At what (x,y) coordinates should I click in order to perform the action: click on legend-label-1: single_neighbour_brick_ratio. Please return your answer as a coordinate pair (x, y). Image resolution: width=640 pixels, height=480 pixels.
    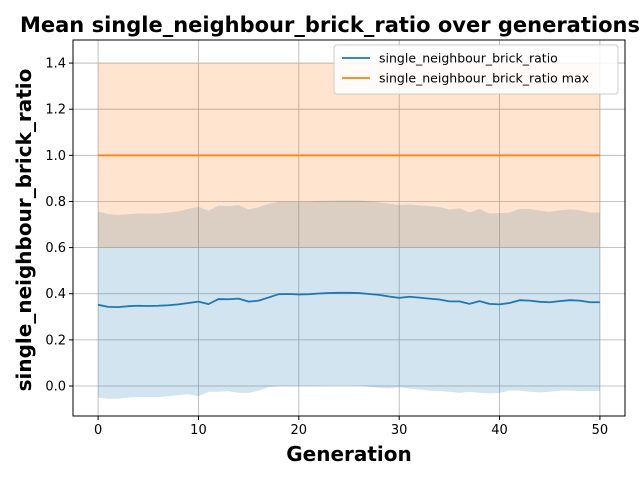
    Looking at the image, I should click on (468, 58).